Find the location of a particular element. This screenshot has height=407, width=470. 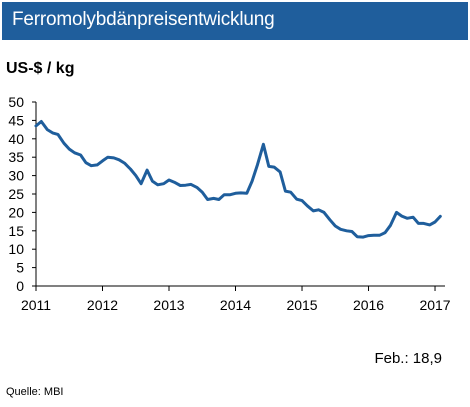

x-tick-label: 2012 is located at coordinates (102, 305).